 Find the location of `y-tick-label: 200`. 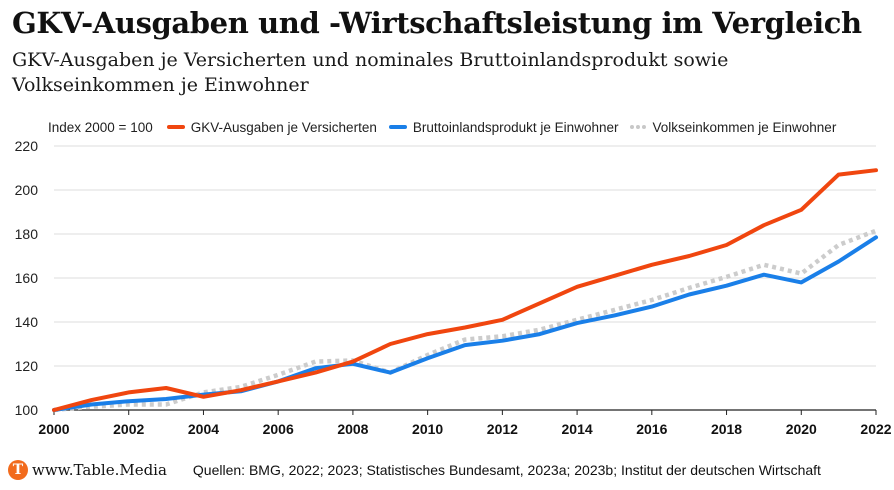

y-tick-label: 200 is located at coordinates (27, 190).